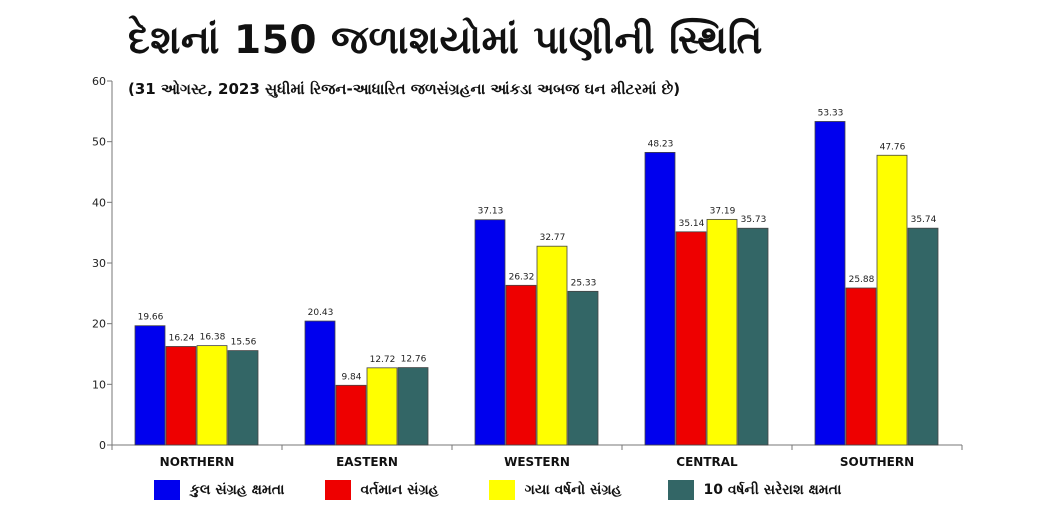 The height and width of the screenshot is (520, 1040). Describe the element at coordinates (772, 490) in the screenshot. I see `legend-label: 10 વર્ષની સરેરાશ ક્ષમતા` at that location.